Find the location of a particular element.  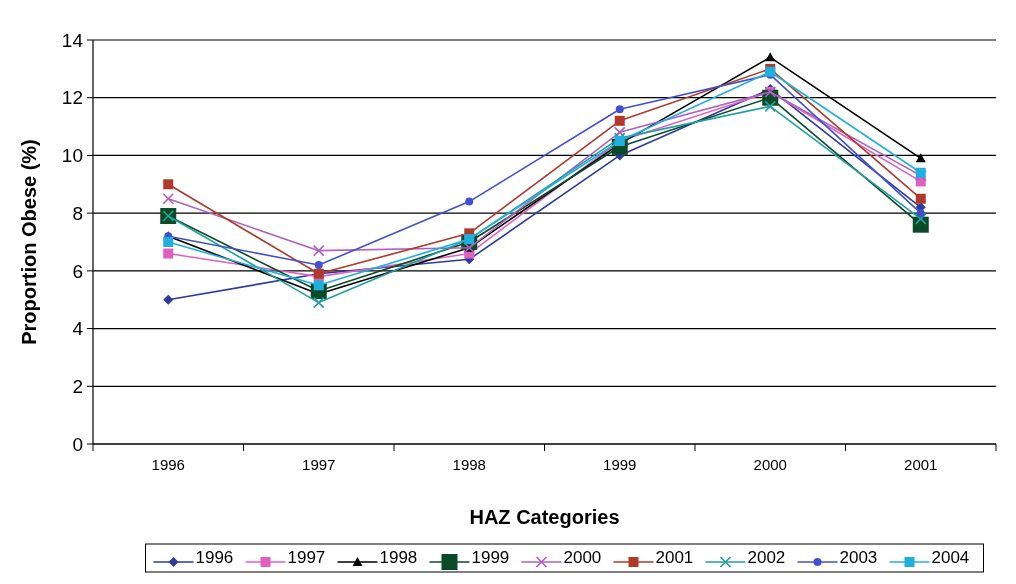

y-tick-label: 2 is located at coordinates (77, 386).